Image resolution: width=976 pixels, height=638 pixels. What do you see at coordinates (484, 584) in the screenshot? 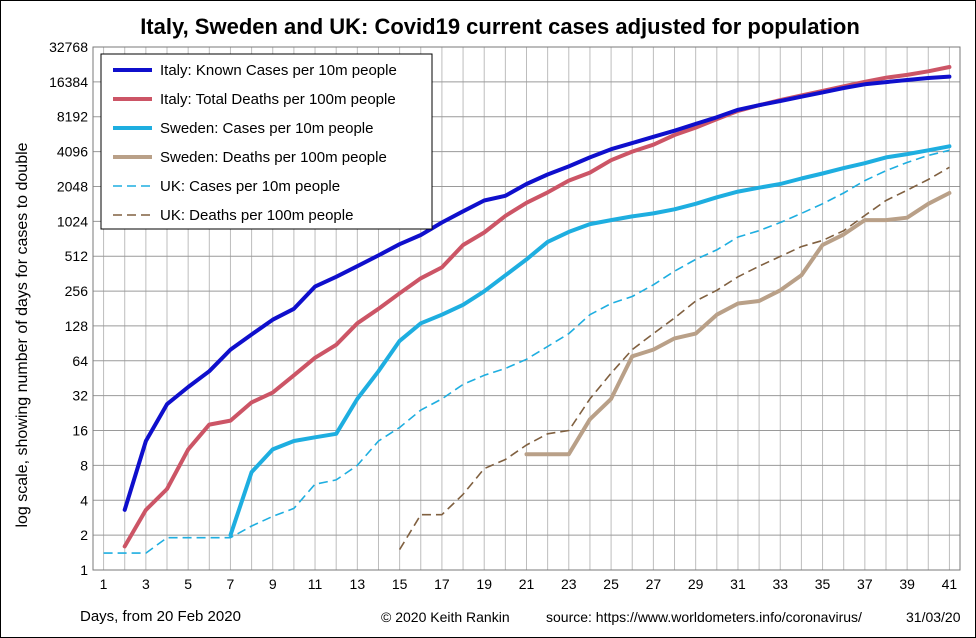
I see `x-tick-label: 19` at bounding box center [484, 584].